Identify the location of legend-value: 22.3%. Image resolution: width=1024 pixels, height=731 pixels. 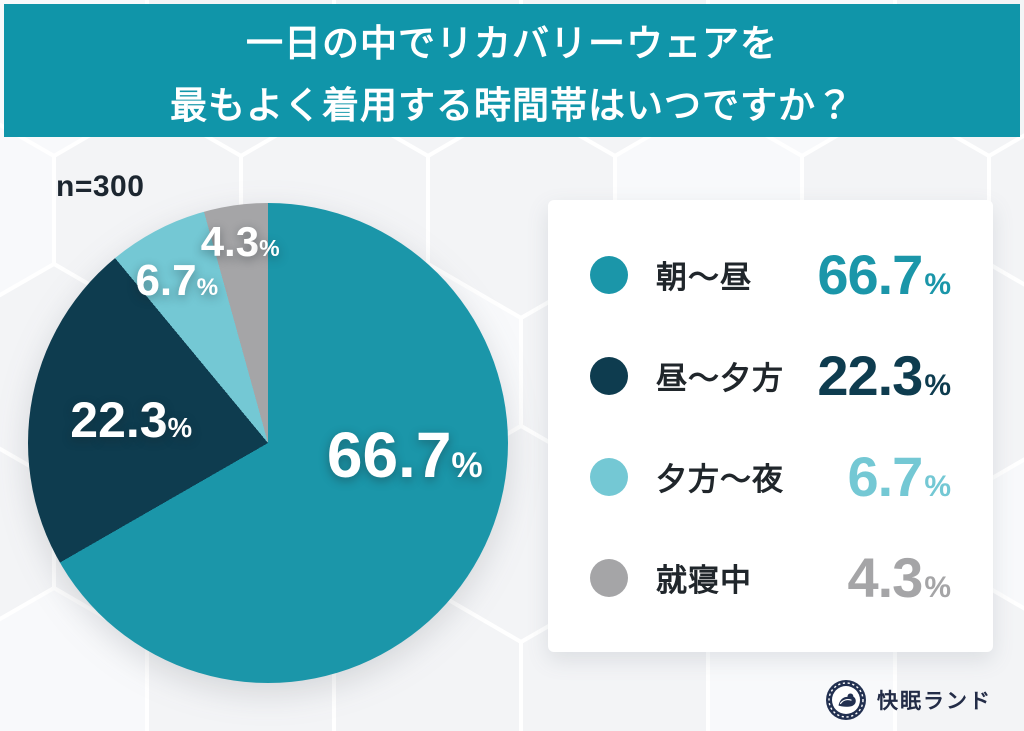
(884, 375).